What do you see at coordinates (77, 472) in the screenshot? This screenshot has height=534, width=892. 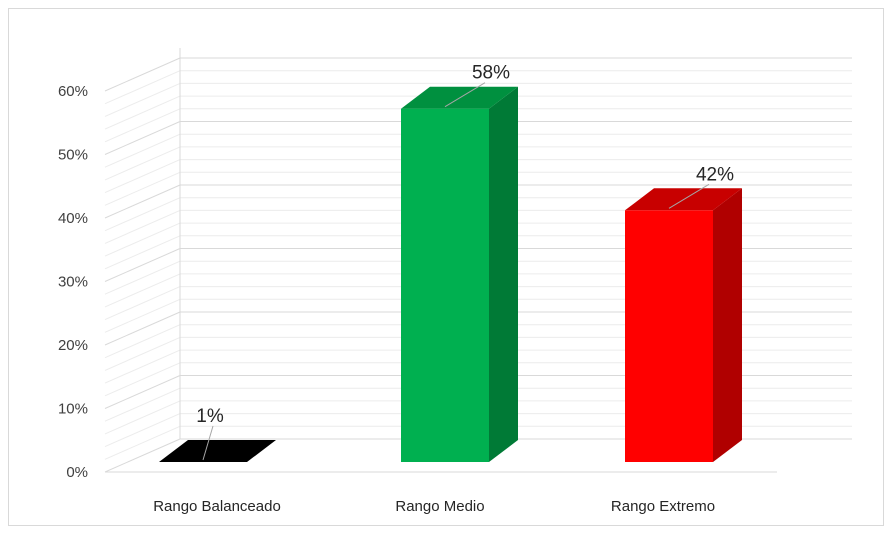 I see `y-tick-label: 0%` at bounding box center [77, 472].